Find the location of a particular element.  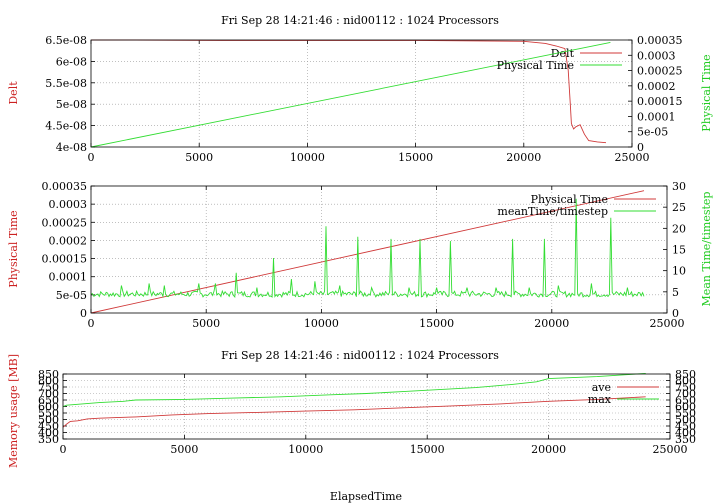

y-tick-label-left: 500 is located at coordinates (48, 420).